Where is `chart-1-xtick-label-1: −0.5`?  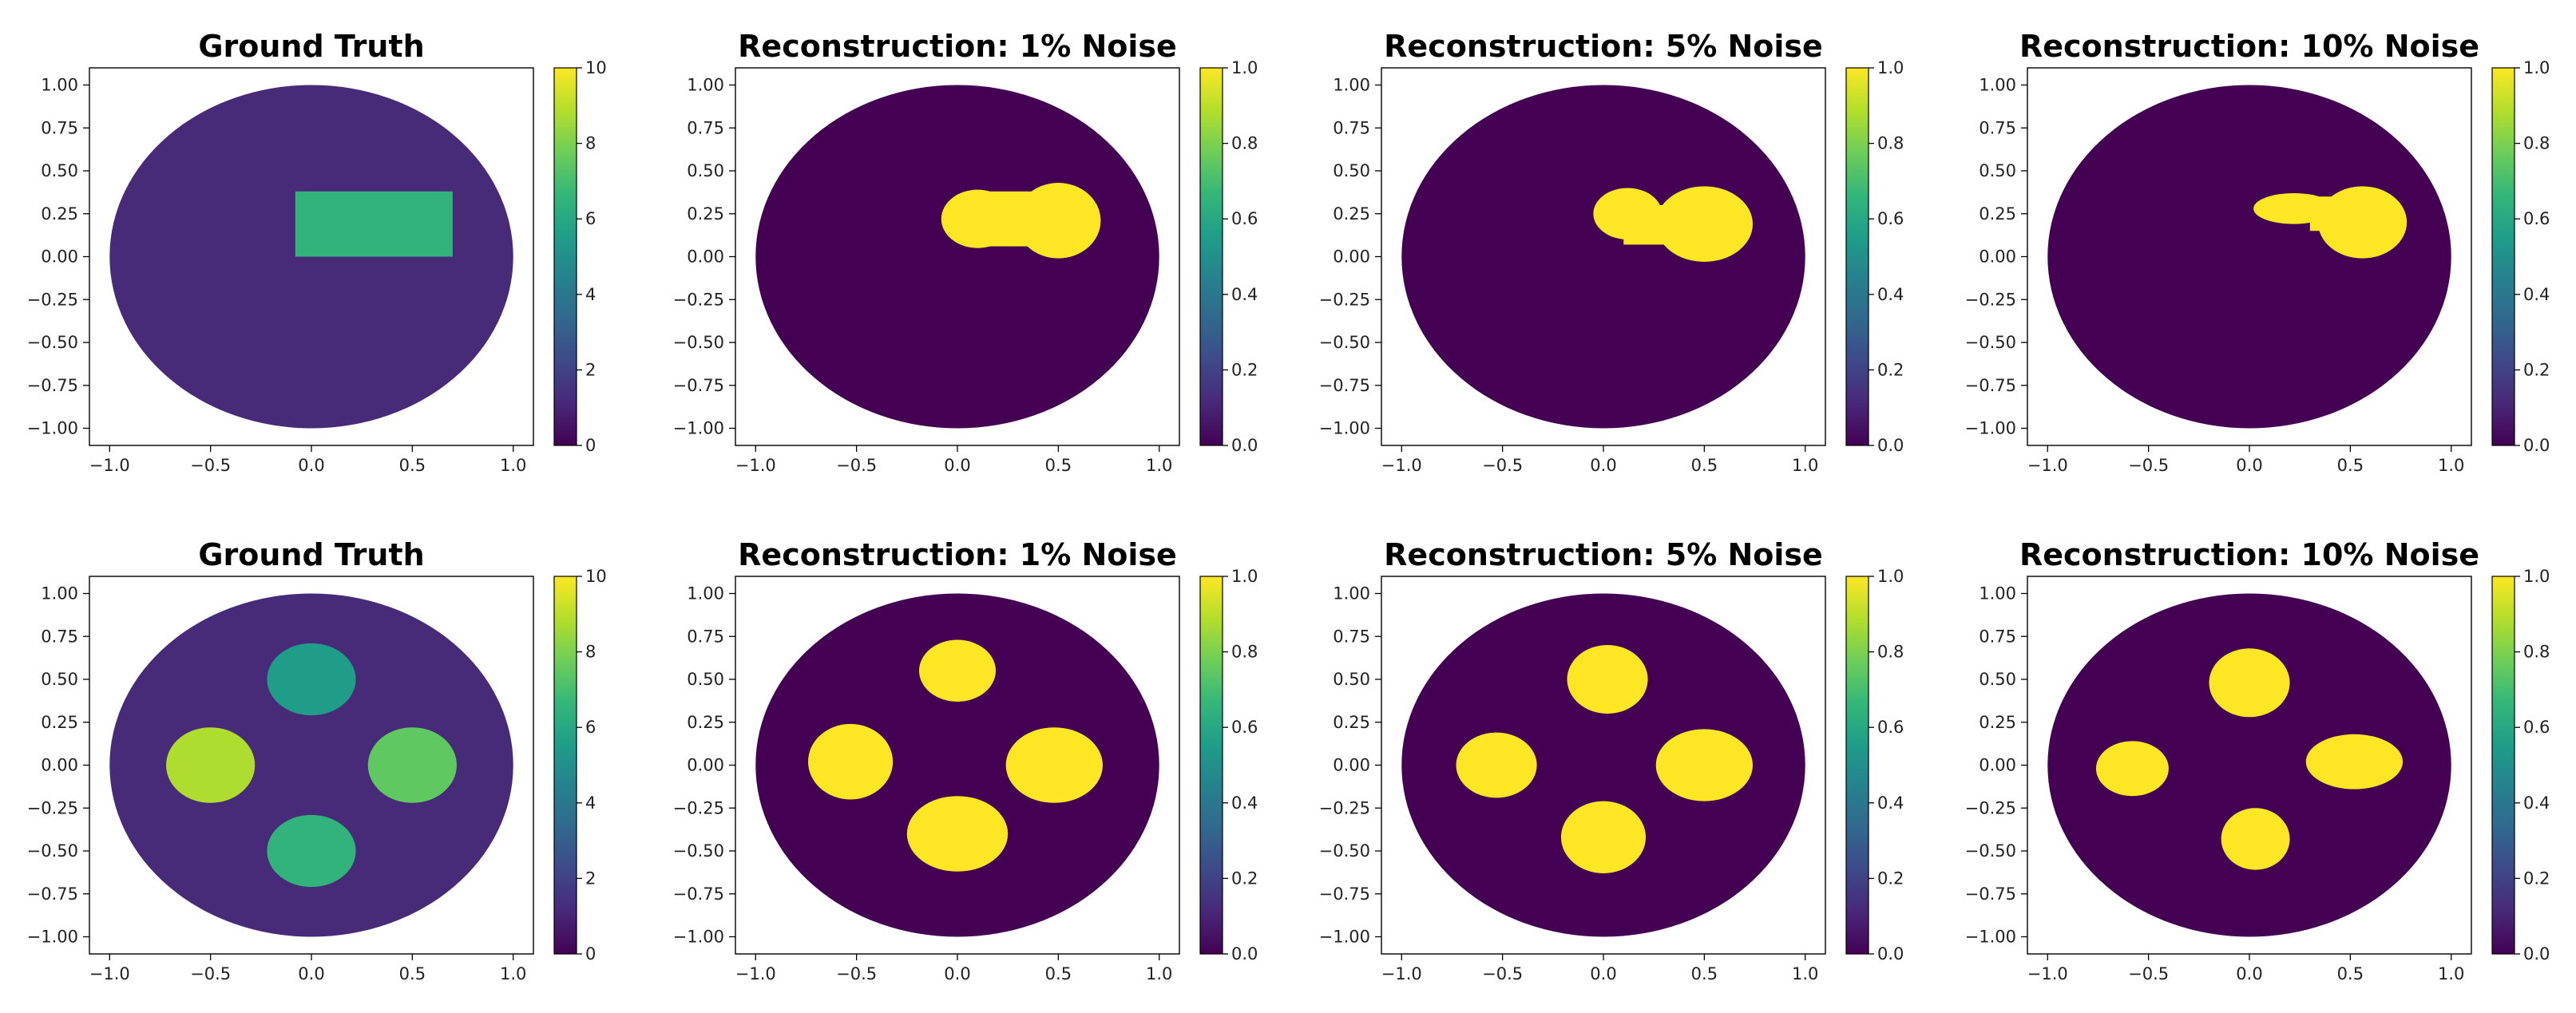 chart-1-xtick-label-1: −0.5 is located at coordinates (856, 465).